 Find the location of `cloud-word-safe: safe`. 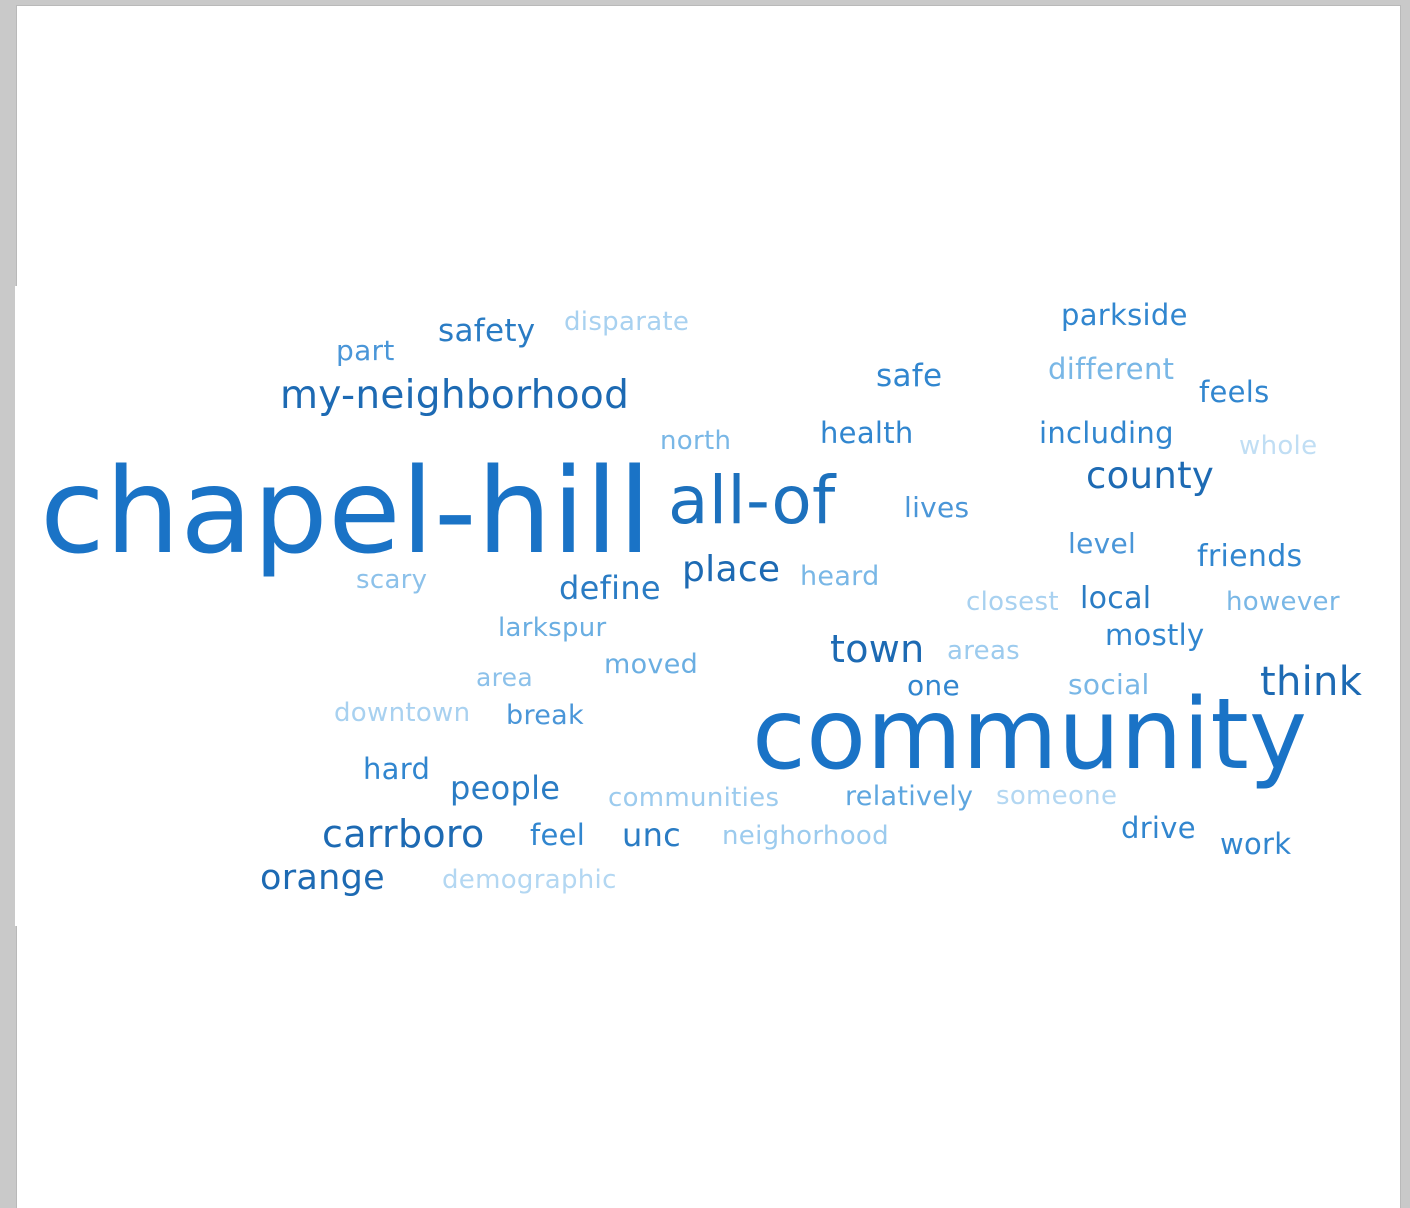

cloud-word-safe: safe is located at coordinates (909, 376).